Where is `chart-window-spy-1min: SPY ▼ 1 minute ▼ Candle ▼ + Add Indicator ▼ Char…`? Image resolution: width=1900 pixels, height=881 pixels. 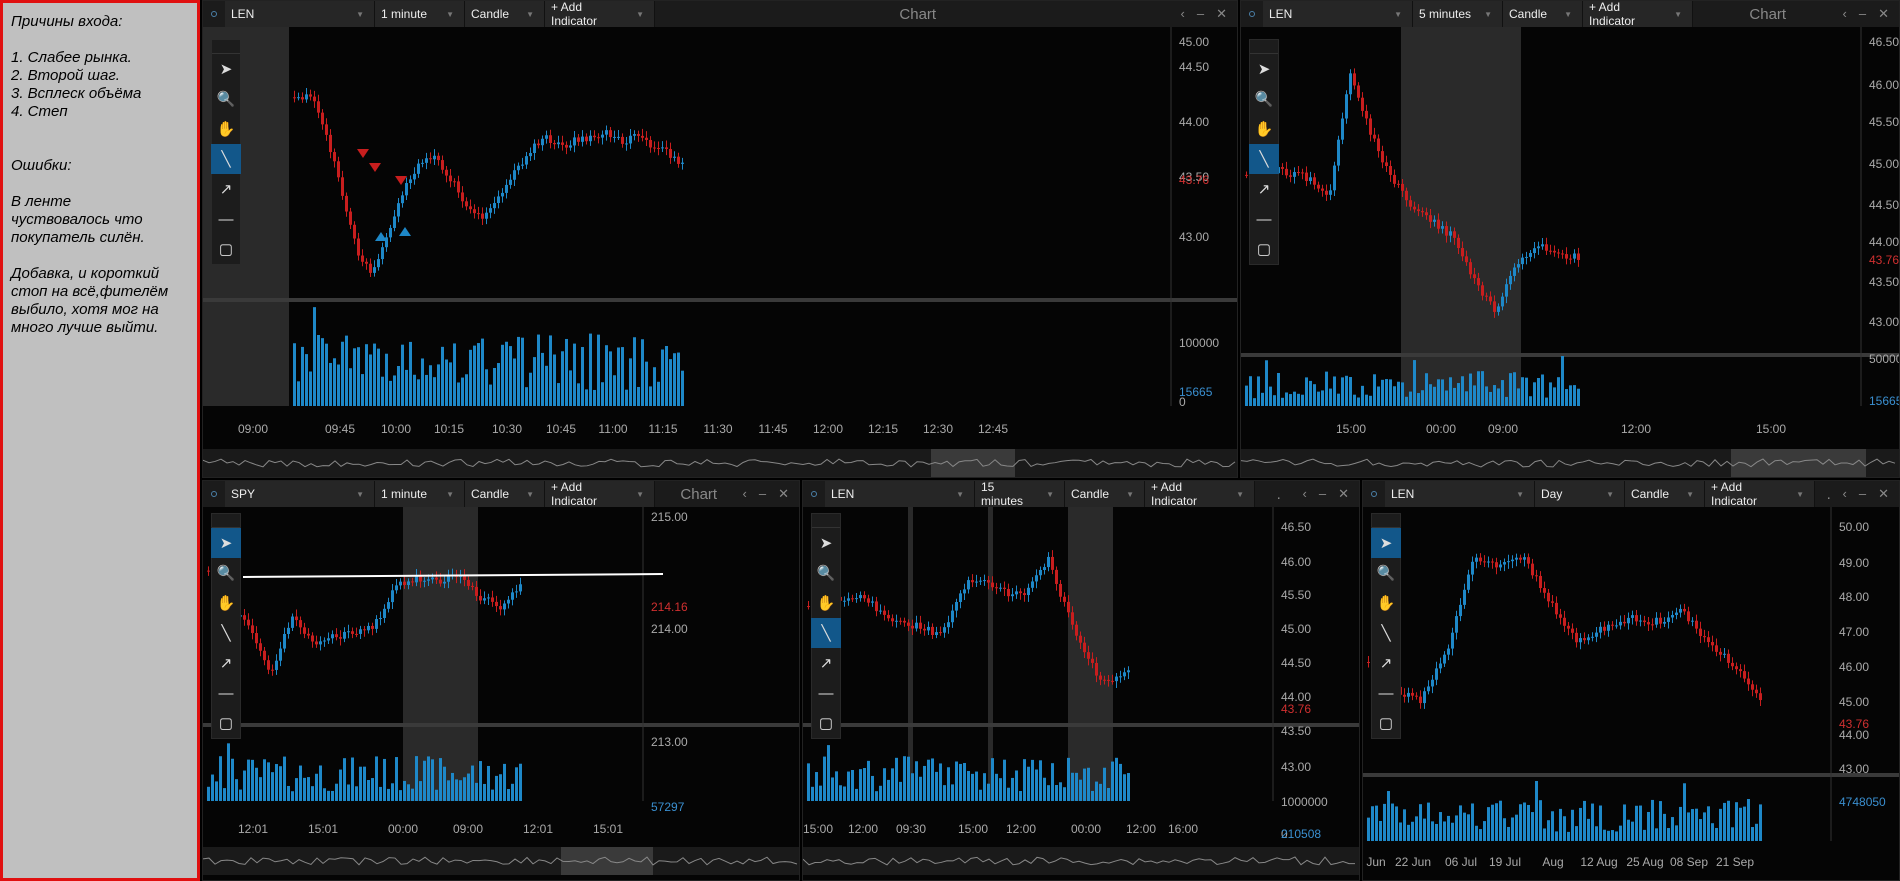
chart-window-spy-1min: SPY ▼ 1 minute ▼ Candle ▼ + Add Indicator ▼ Char… is located at coordinates (501, 680).